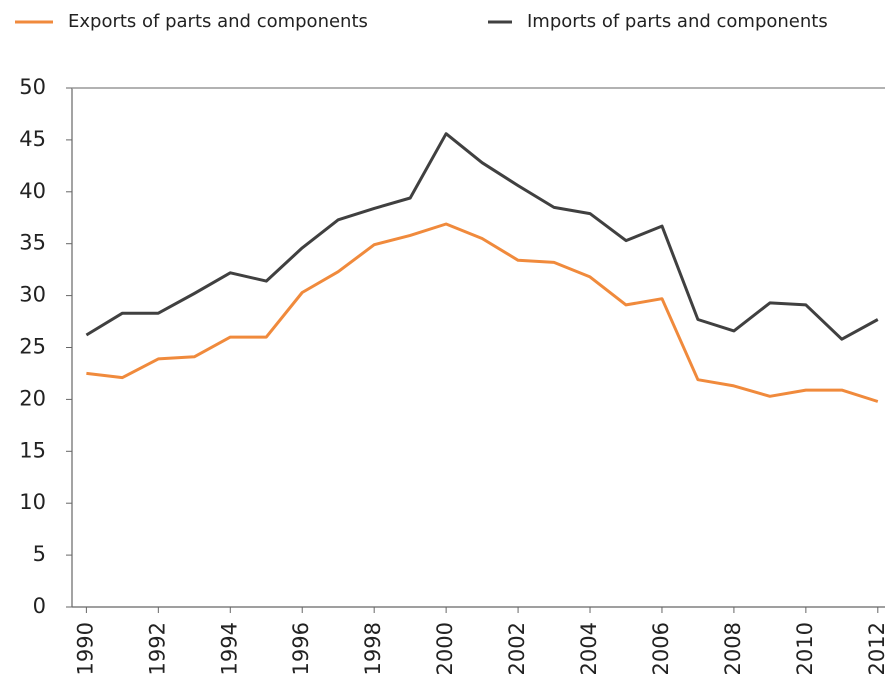  What do you see at coordinates (517, 648) in the screenshot?
I see `x-tick-label: 2002` at bounding box center [517, 648].